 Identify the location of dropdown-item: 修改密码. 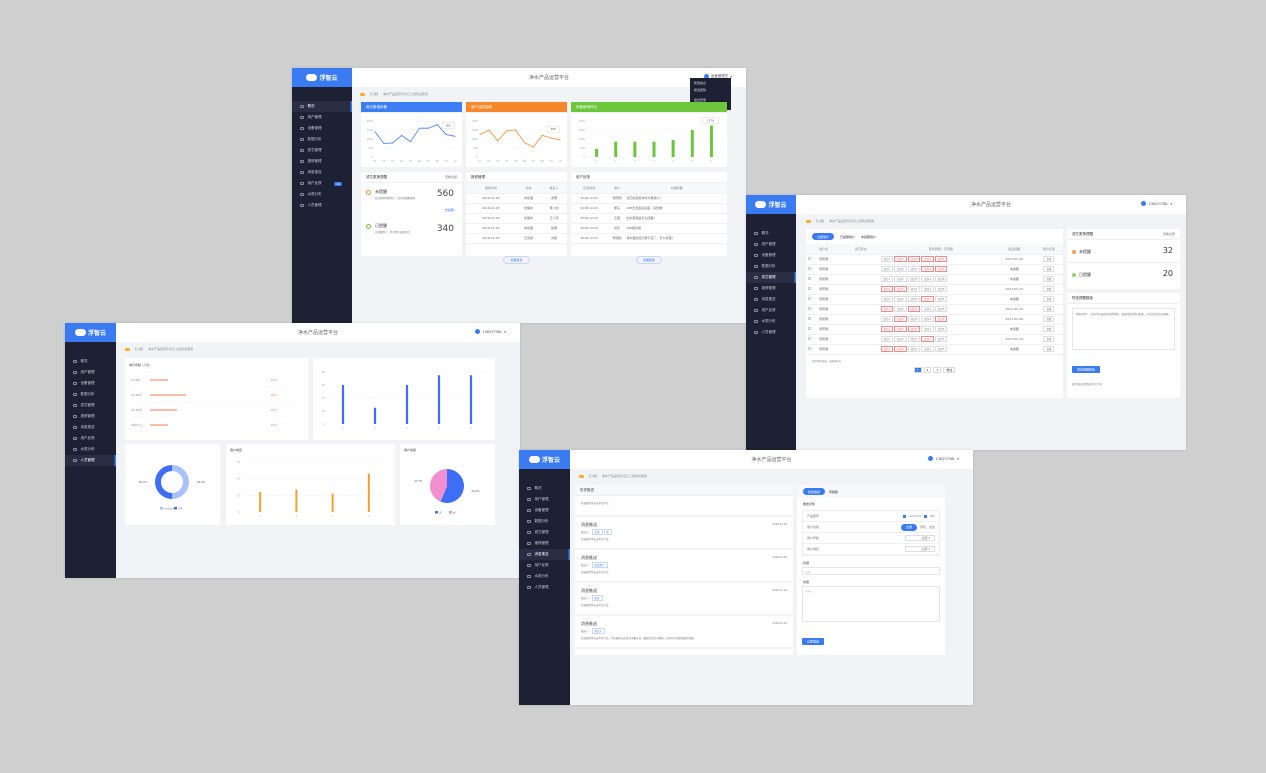
(700, 90).